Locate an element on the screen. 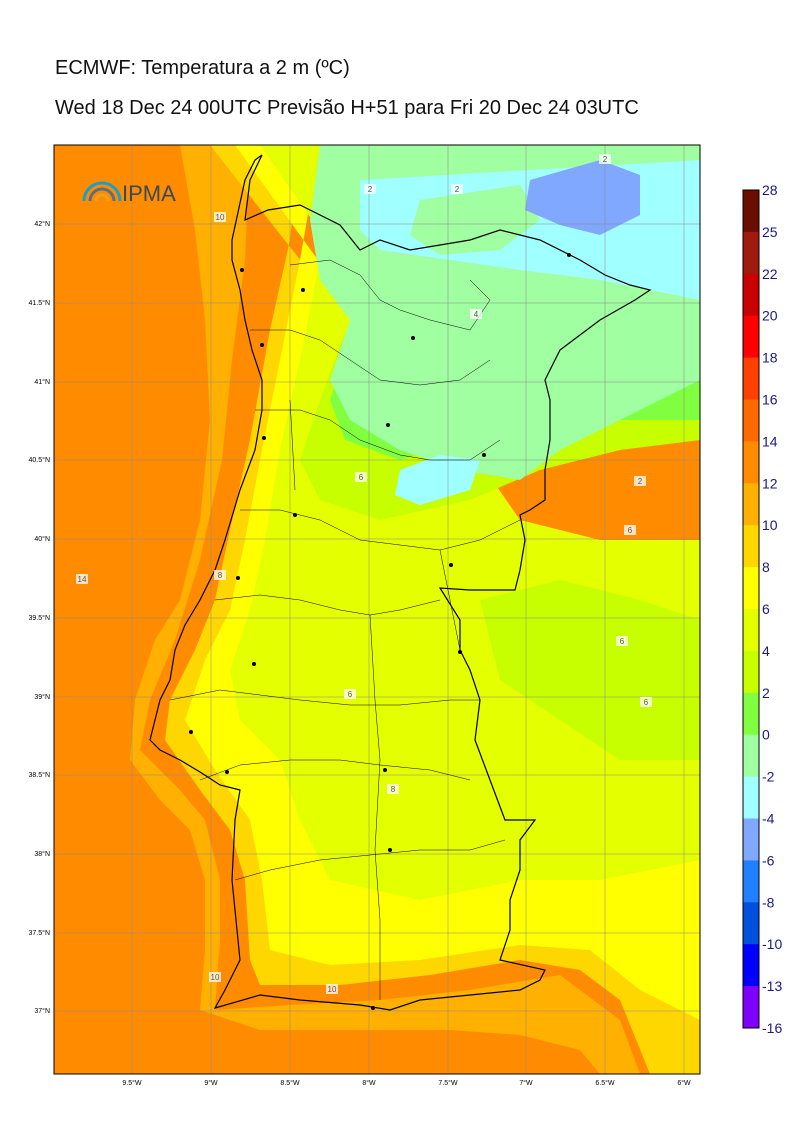 This screenshot has height=1131, width=800. lat-label: 38°N is located at coordinates (42, 854).